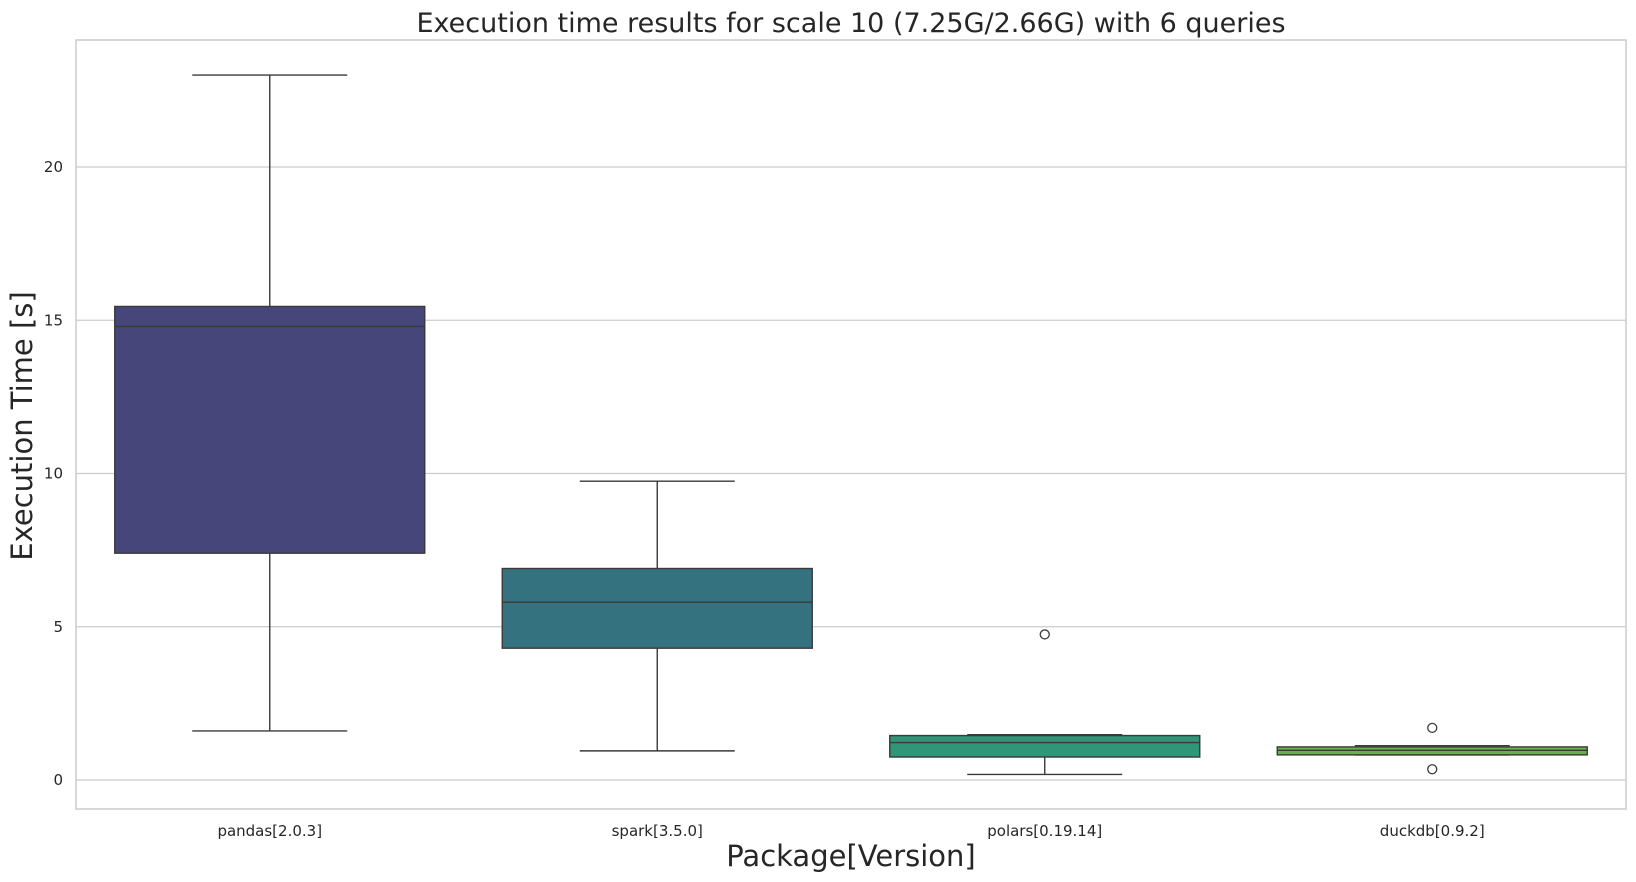 This screenshot has width=1636, height=882. I want to click on x-tick-label: duckdb[0.9.2], so click(1432, 831).